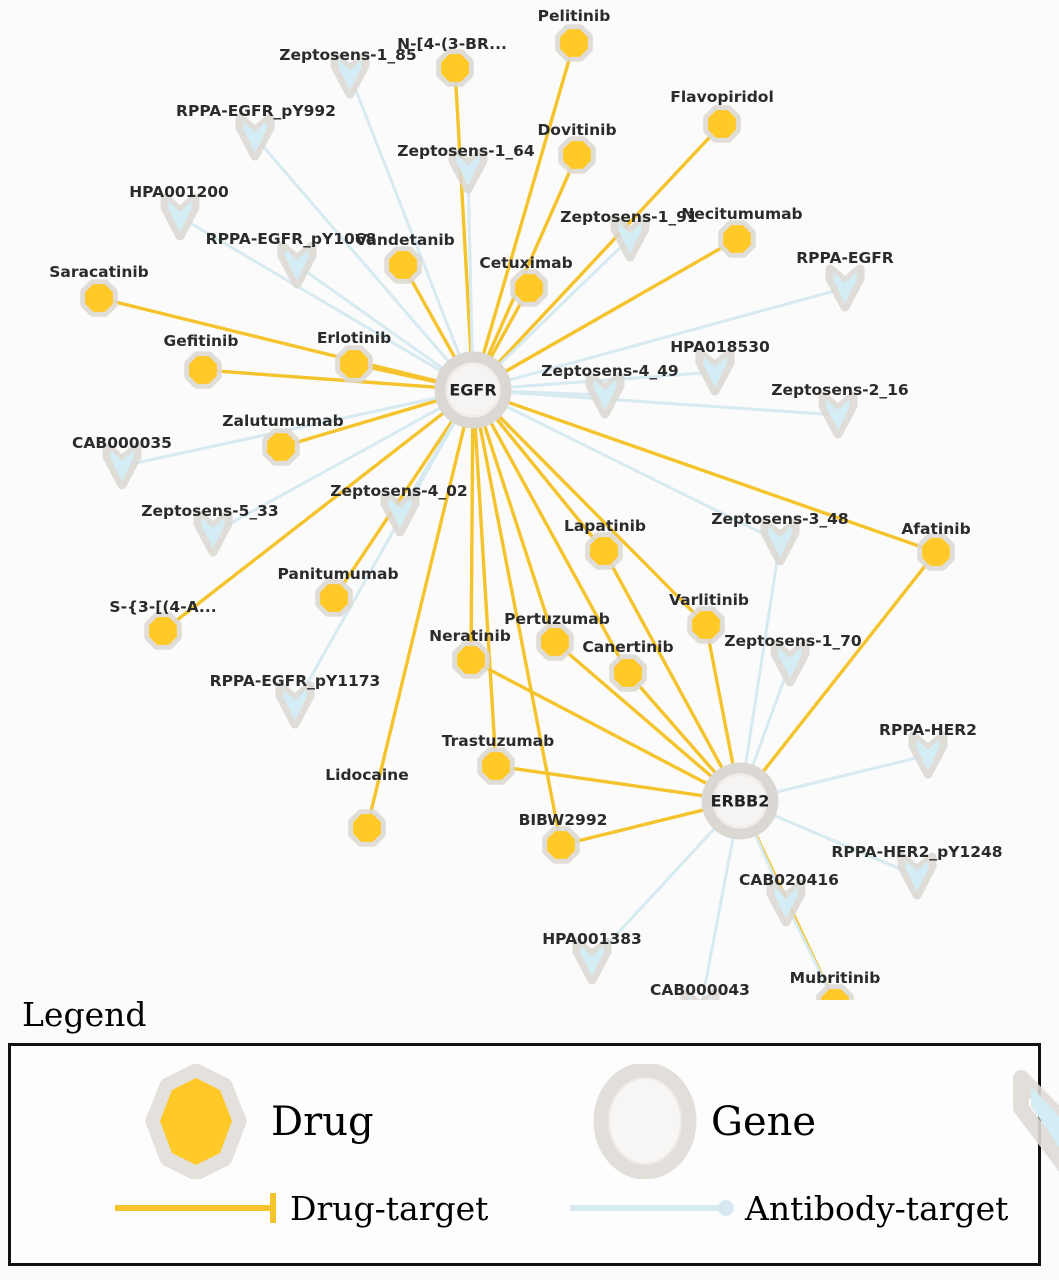  I want to click on legend-title: Legend, so click(84, 1014).